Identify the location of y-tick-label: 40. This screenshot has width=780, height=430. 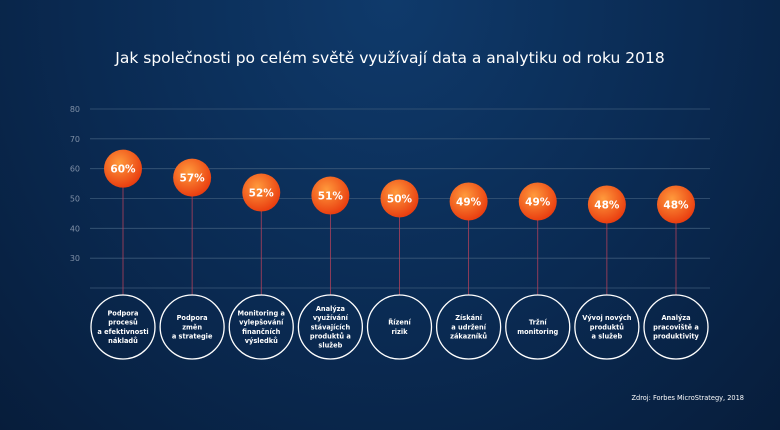
(75, 228).